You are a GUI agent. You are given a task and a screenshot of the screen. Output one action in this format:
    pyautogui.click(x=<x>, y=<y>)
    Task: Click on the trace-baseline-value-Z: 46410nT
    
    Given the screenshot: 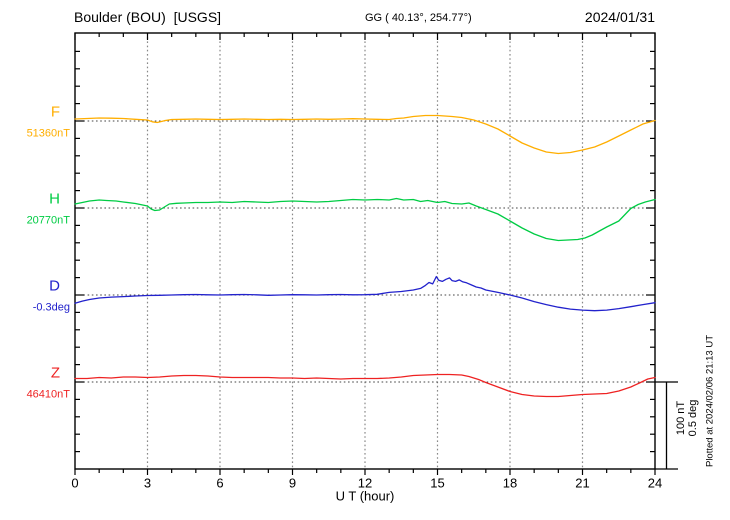 What is the action you would take?
    pyautogui.click(x=48, y=394)
    